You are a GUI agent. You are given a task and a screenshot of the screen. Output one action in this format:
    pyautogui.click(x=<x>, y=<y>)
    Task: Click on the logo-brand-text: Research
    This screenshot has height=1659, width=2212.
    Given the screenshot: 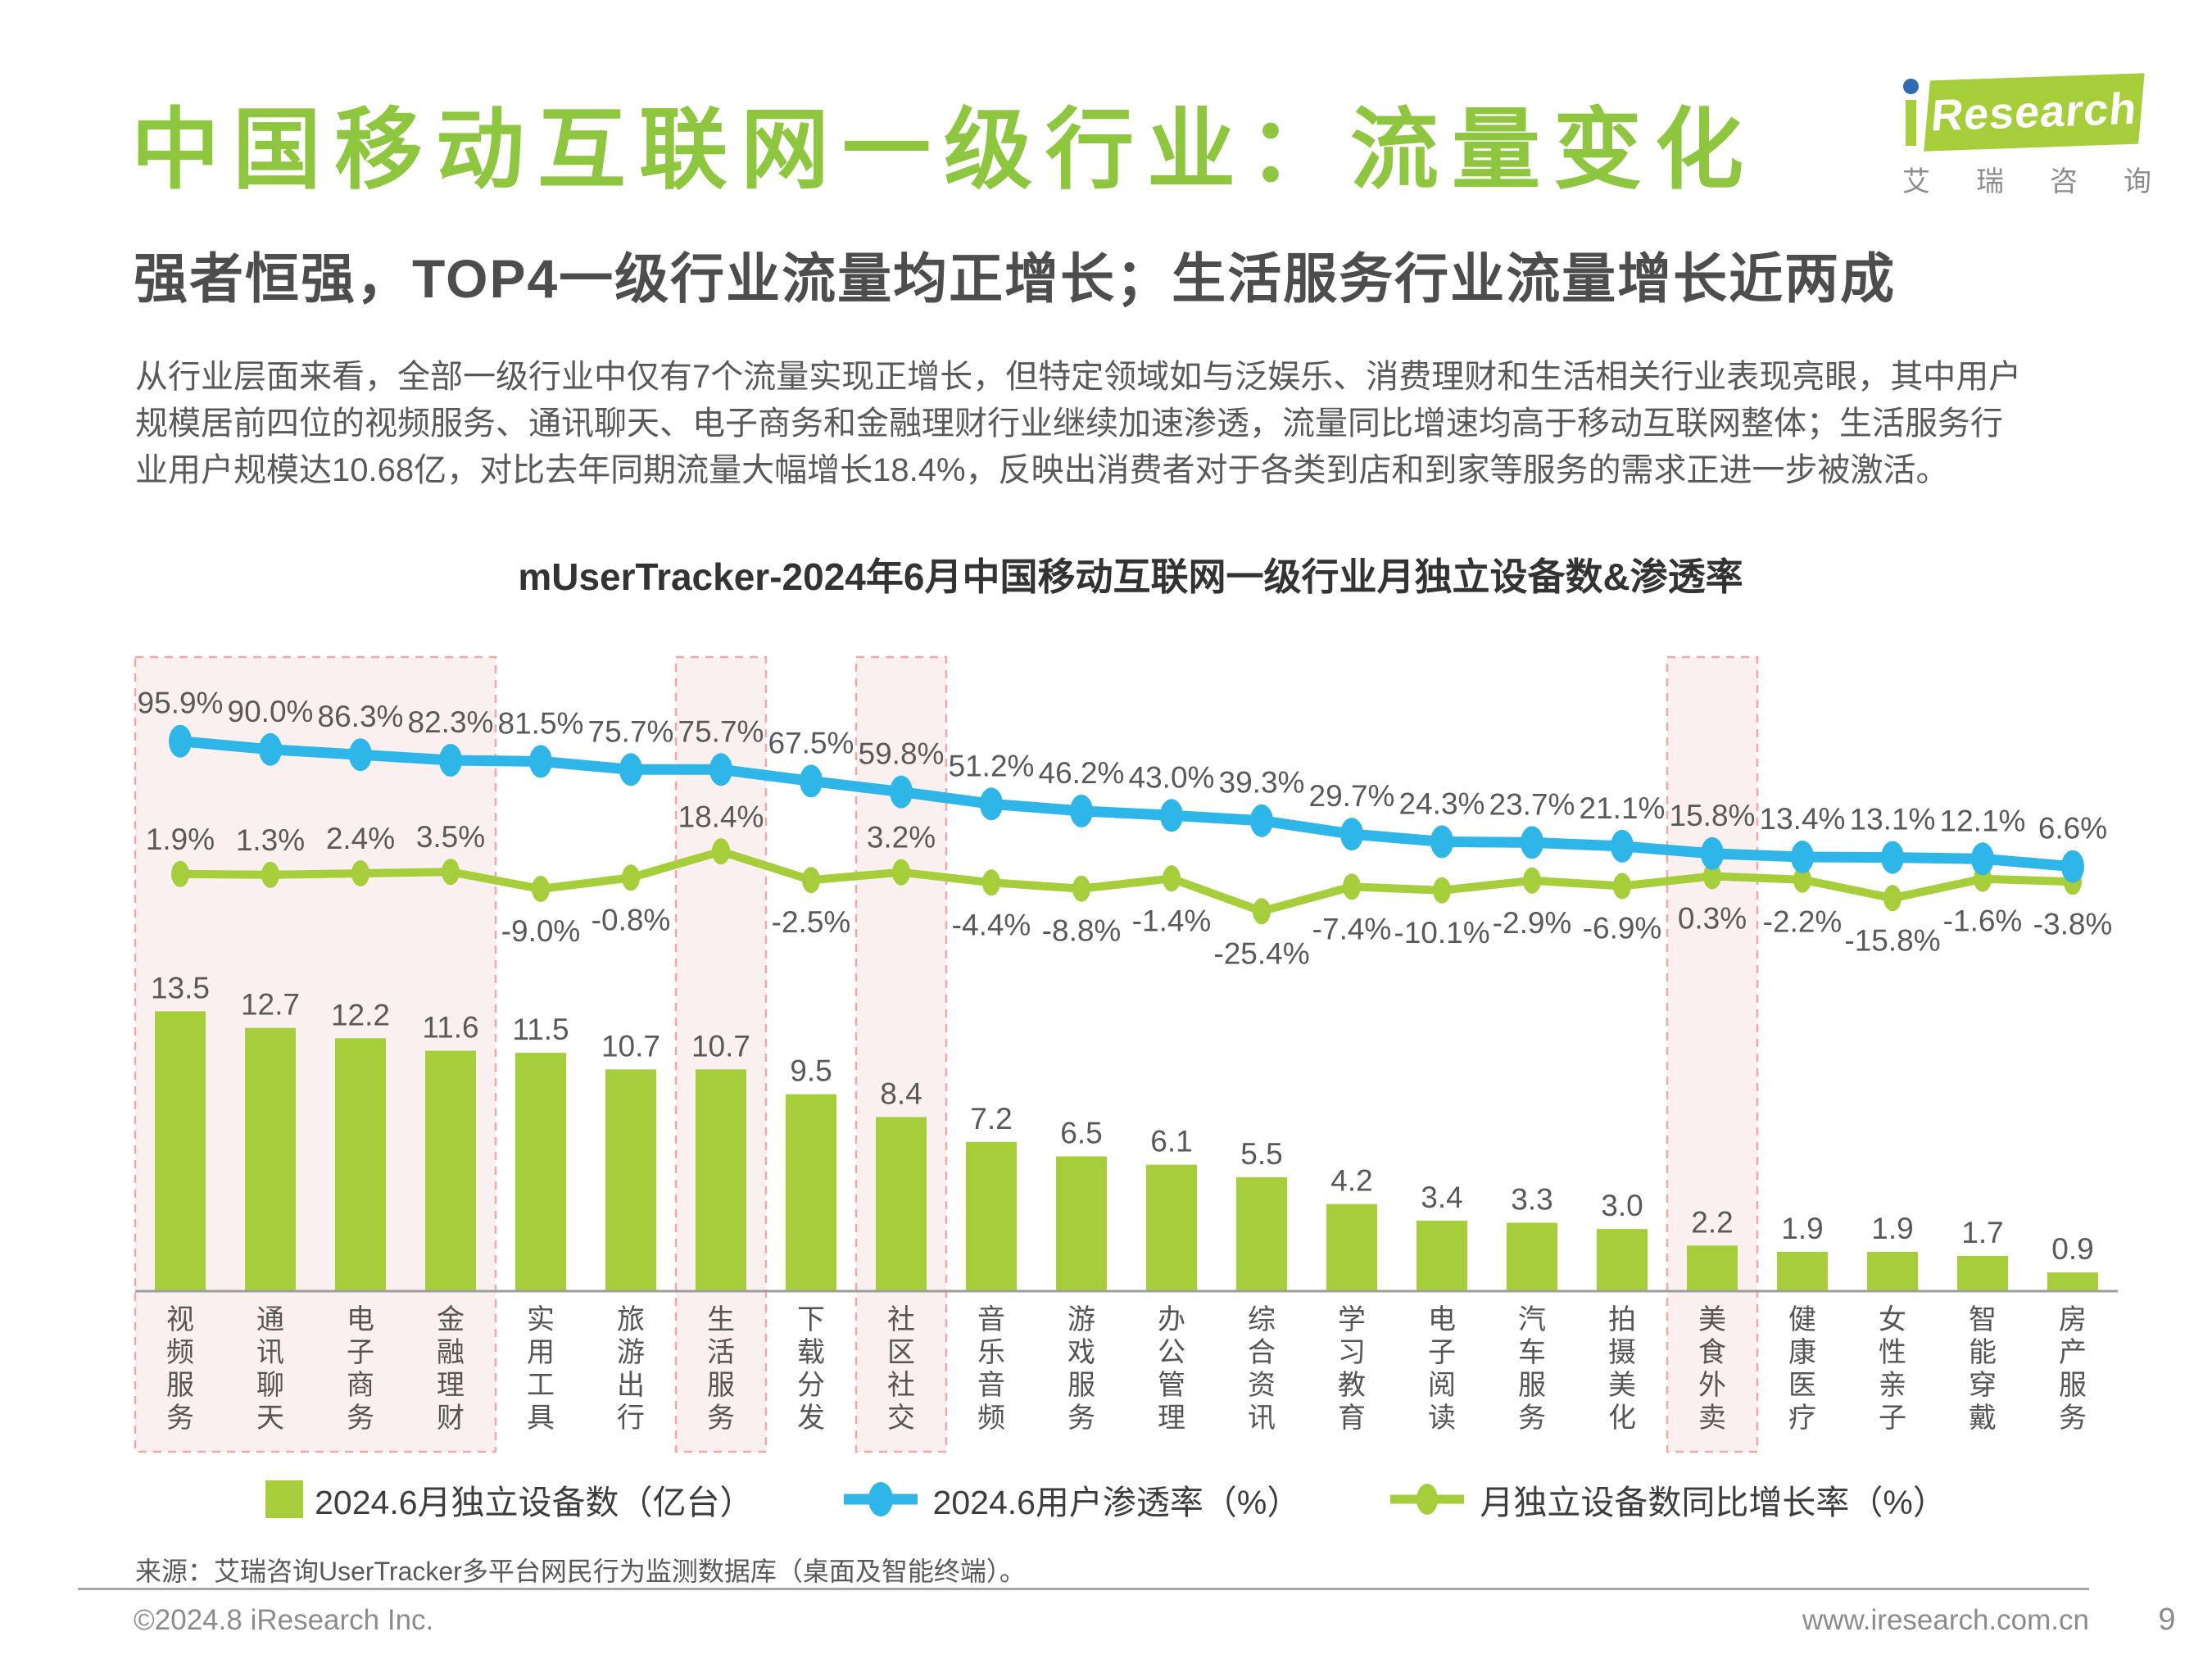 What is the action you would take?
    pyautogui.click(x=2034, y=112)
    